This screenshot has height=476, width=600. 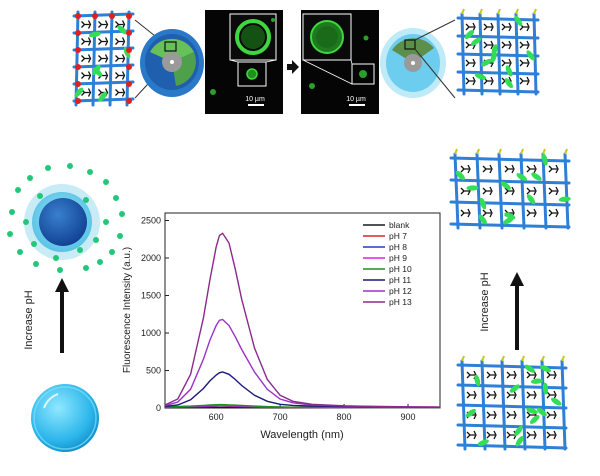 What do you see at coordinates (344, 417) in the screenshot?
I see `x-tick-label: 800` at bounding box center [344, 417].